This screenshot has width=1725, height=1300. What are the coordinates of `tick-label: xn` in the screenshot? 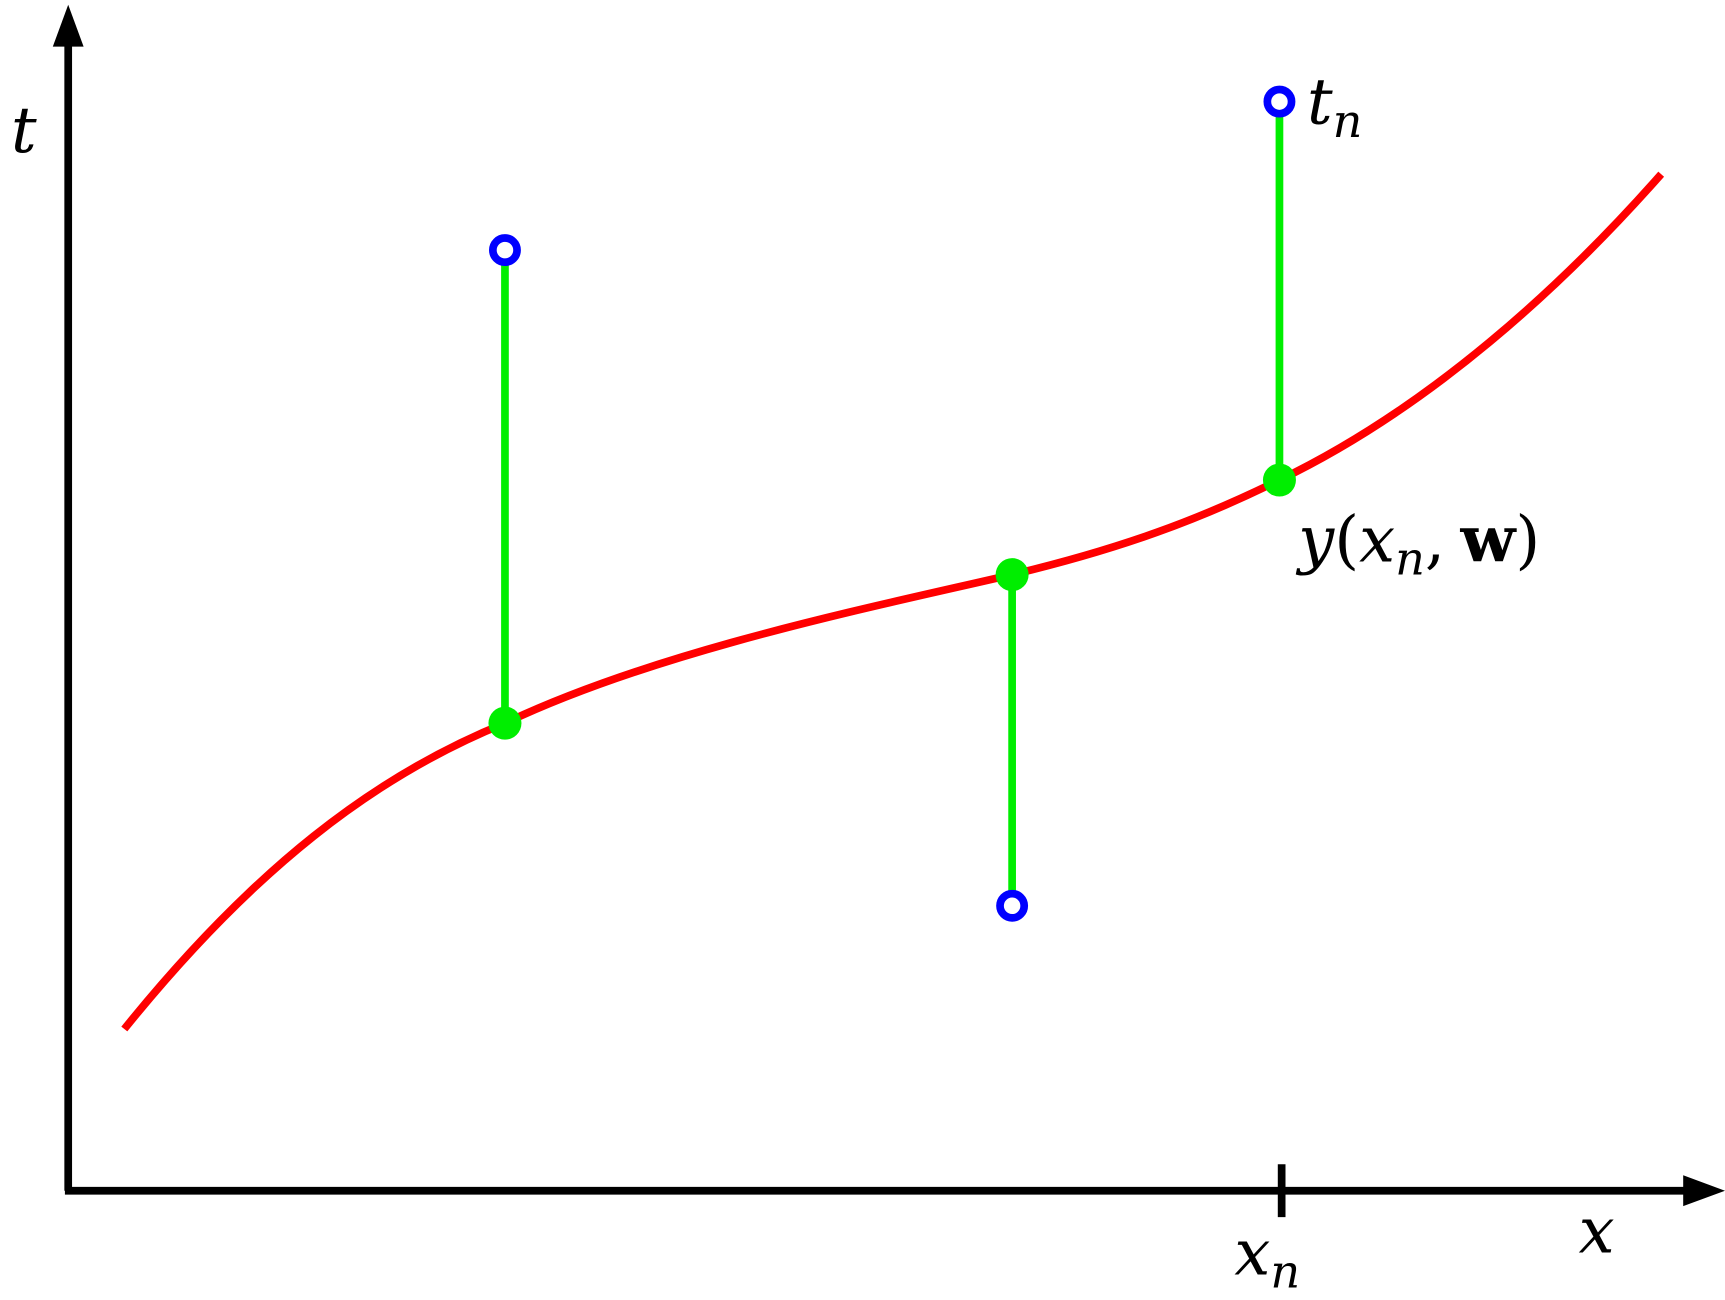 It's located at (1267, 1257).